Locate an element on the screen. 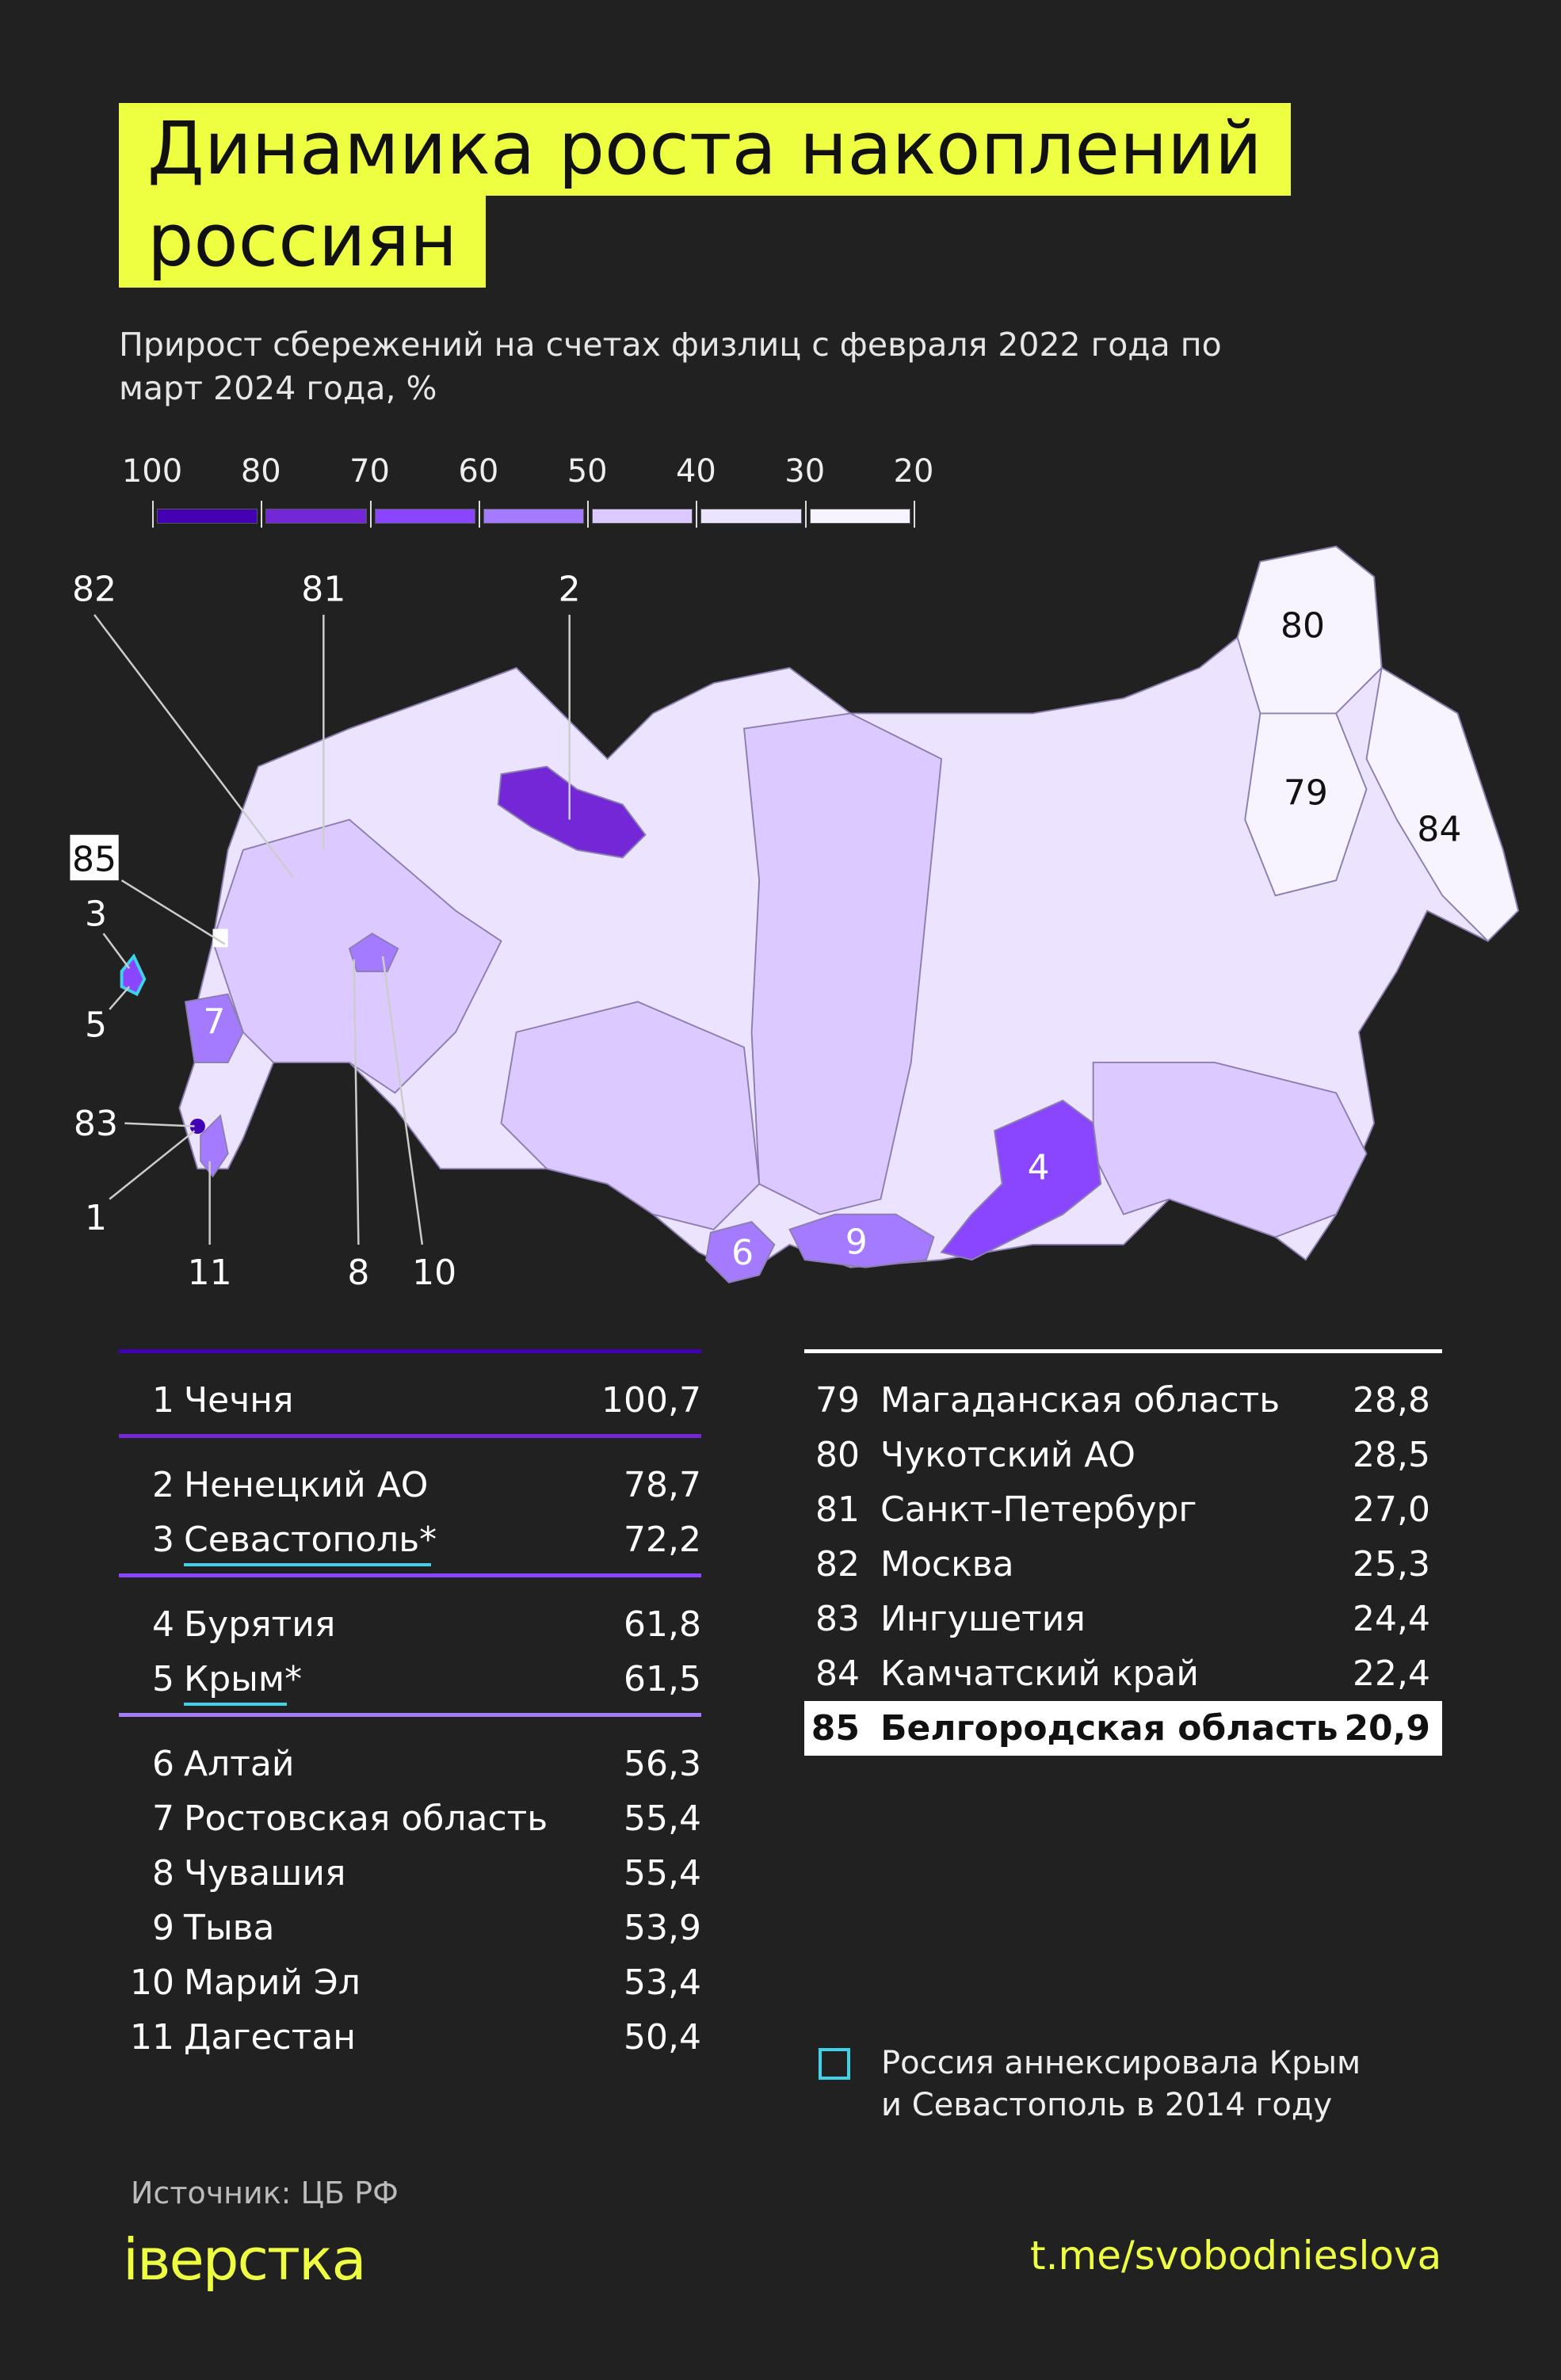 This screenshot has width=1561, height=2380. table-row: 6 Алтай 56,3 is located at coordinates (410, 1764).